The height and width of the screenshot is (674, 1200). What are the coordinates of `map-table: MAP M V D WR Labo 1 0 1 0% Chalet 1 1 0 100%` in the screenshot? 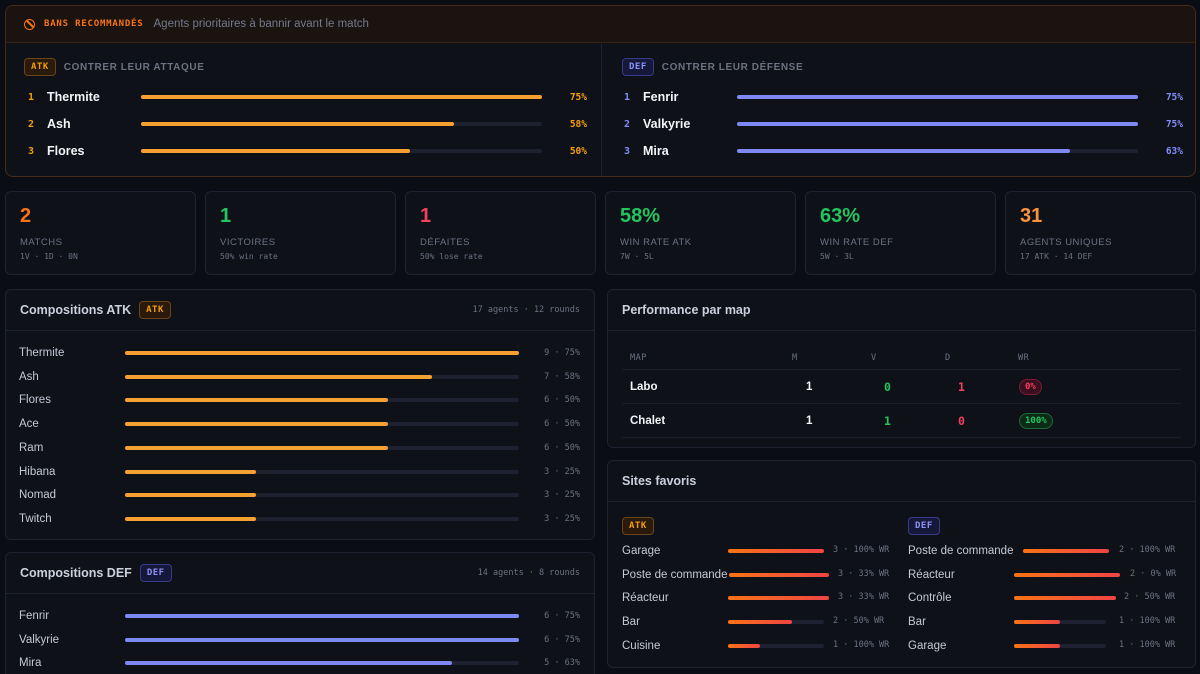 It's located at (901, 392).